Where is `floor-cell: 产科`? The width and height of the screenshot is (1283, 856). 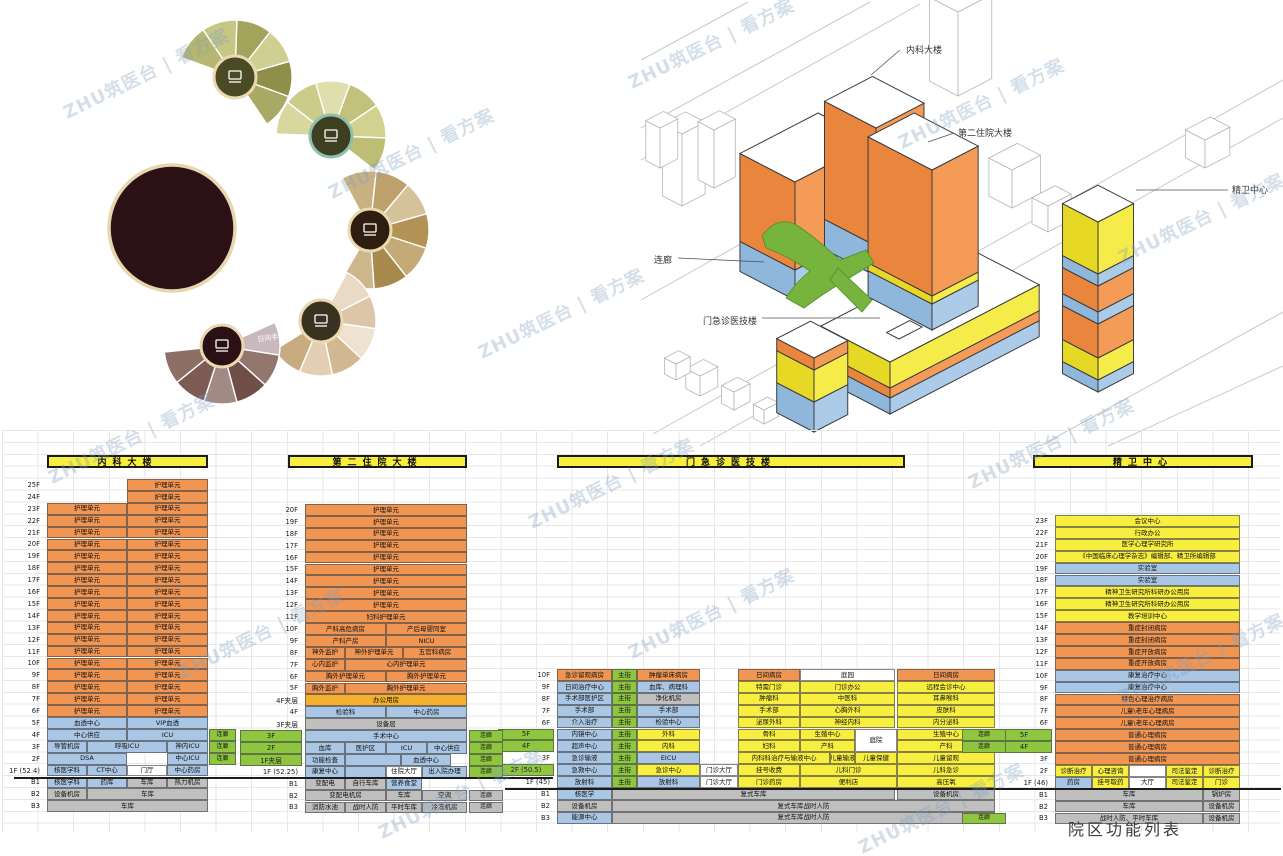
floor-cell: 产科 is located at coordinates (827, 746).